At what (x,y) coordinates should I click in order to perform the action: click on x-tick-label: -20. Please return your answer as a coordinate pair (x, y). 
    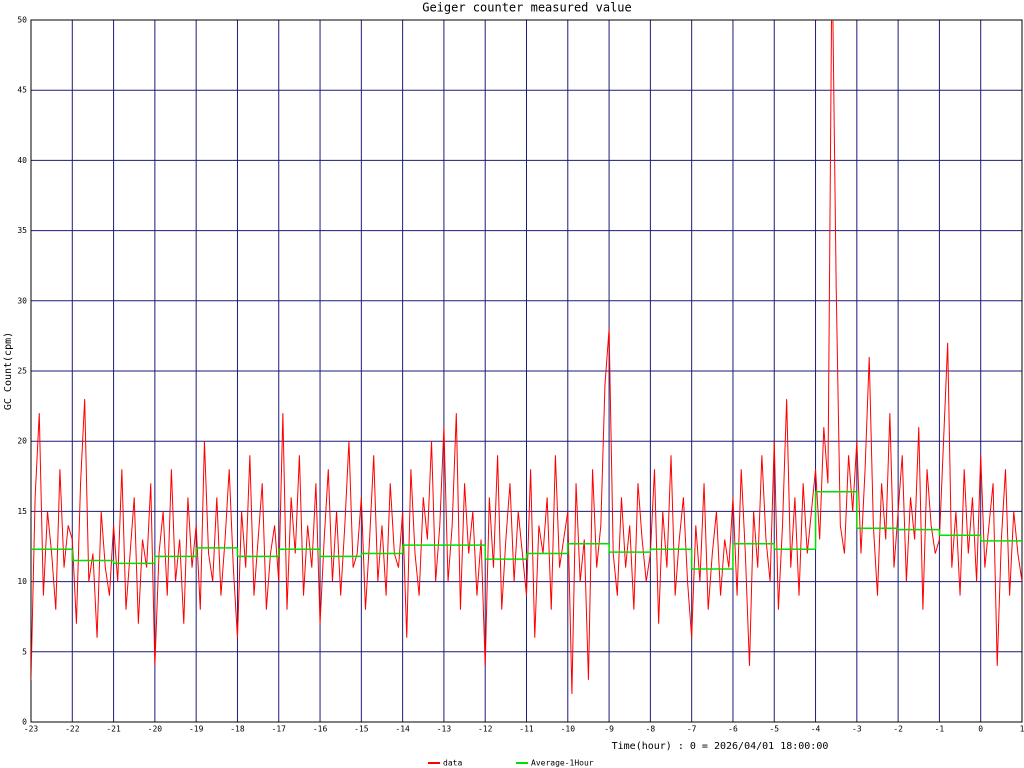
    Looking at the image, I should click on (155, 729).